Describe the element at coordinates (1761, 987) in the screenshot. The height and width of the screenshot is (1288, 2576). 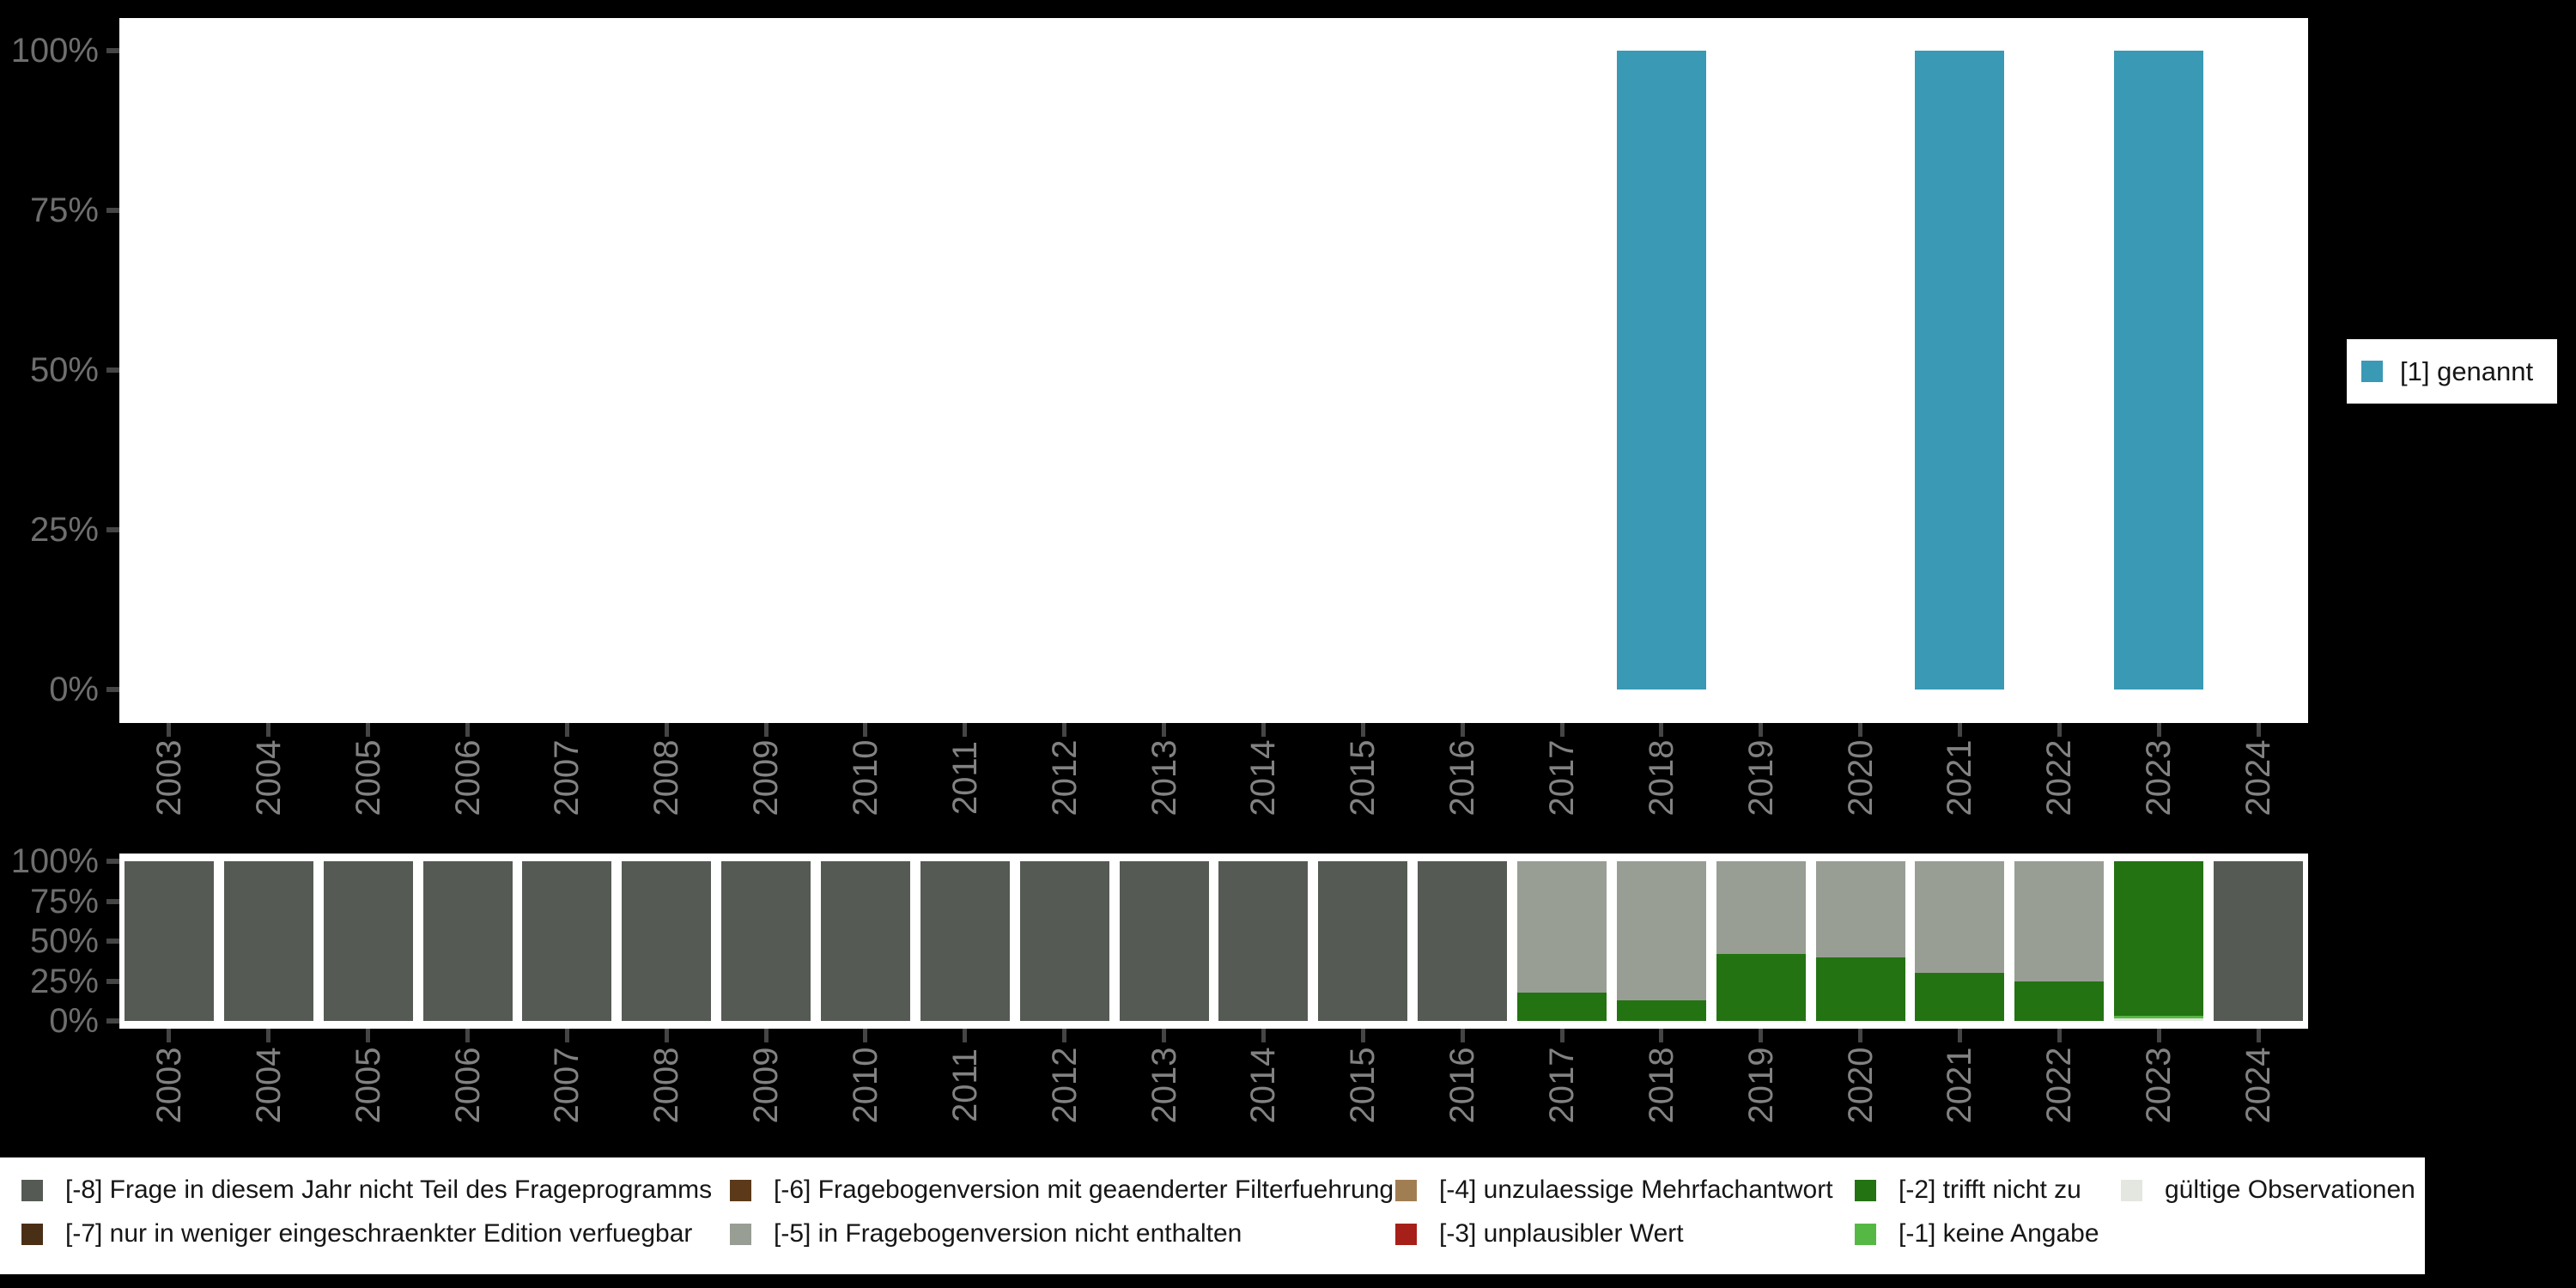
I see `segment-2019-m2` at that location.